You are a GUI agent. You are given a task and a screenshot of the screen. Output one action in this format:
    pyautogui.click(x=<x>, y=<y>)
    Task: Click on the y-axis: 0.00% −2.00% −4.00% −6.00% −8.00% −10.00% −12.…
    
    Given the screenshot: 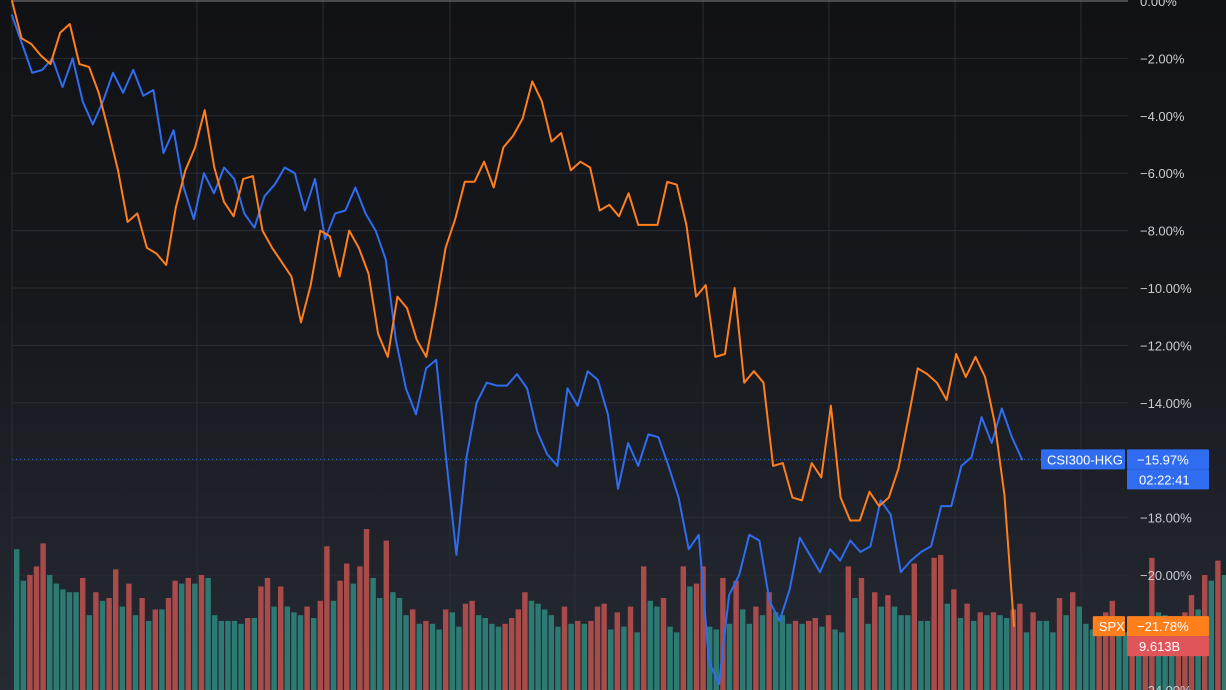 What is the action you would take?
    pyautogui.click(x=1166, y=345)
    